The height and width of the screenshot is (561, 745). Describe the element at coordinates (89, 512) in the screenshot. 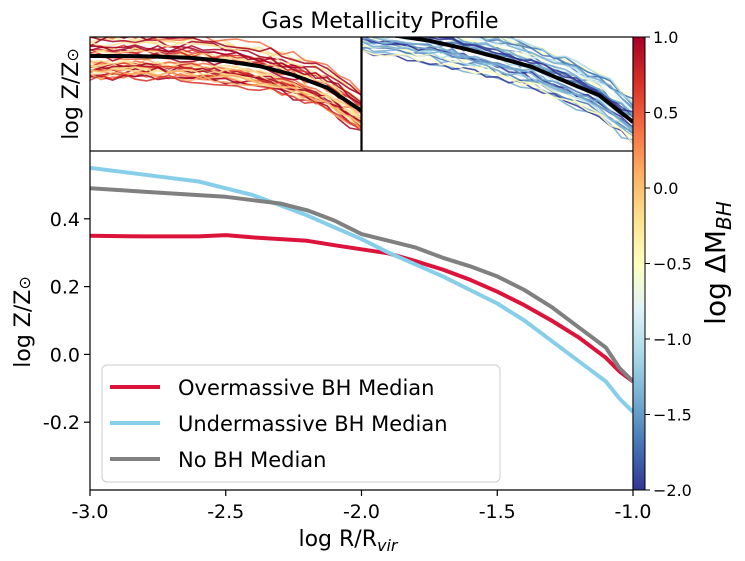

I see `x-tick-label: -3.0` at that location.